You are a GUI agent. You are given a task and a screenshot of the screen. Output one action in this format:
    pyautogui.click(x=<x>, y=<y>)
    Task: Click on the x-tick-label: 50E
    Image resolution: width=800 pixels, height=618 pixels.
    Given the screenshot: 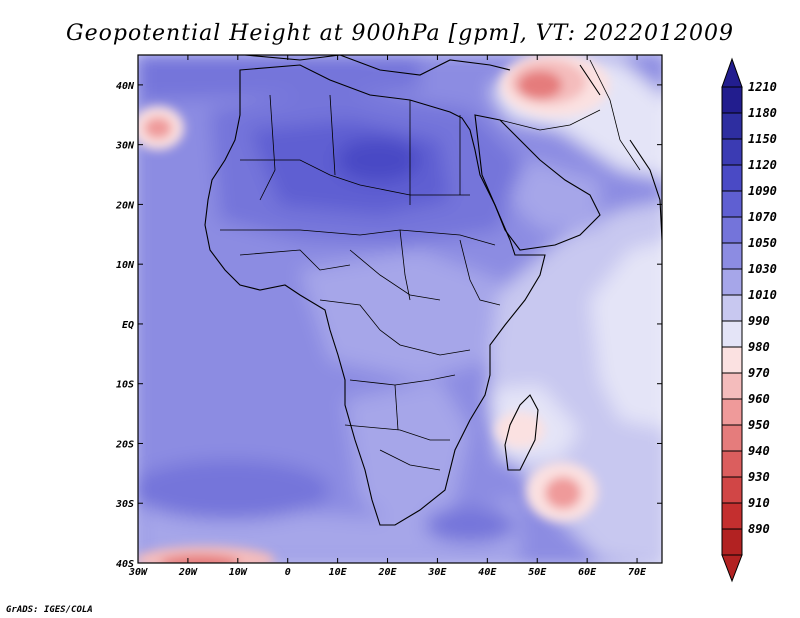 What is the action you would take?
    pyautogui.click(x=537, y=572)
    